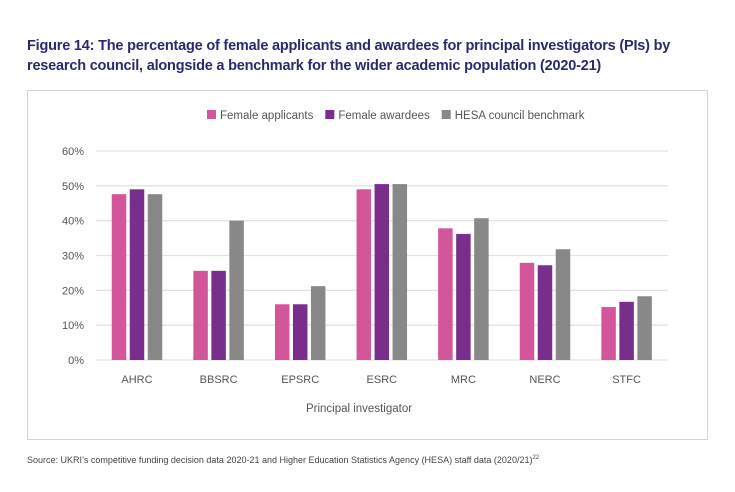 Image resolution: width=735 pixels, height=492 pixels. Describe the element at coordinates (73, 326) in the screenshot. I see `y-tick-label: 10%` at that location.